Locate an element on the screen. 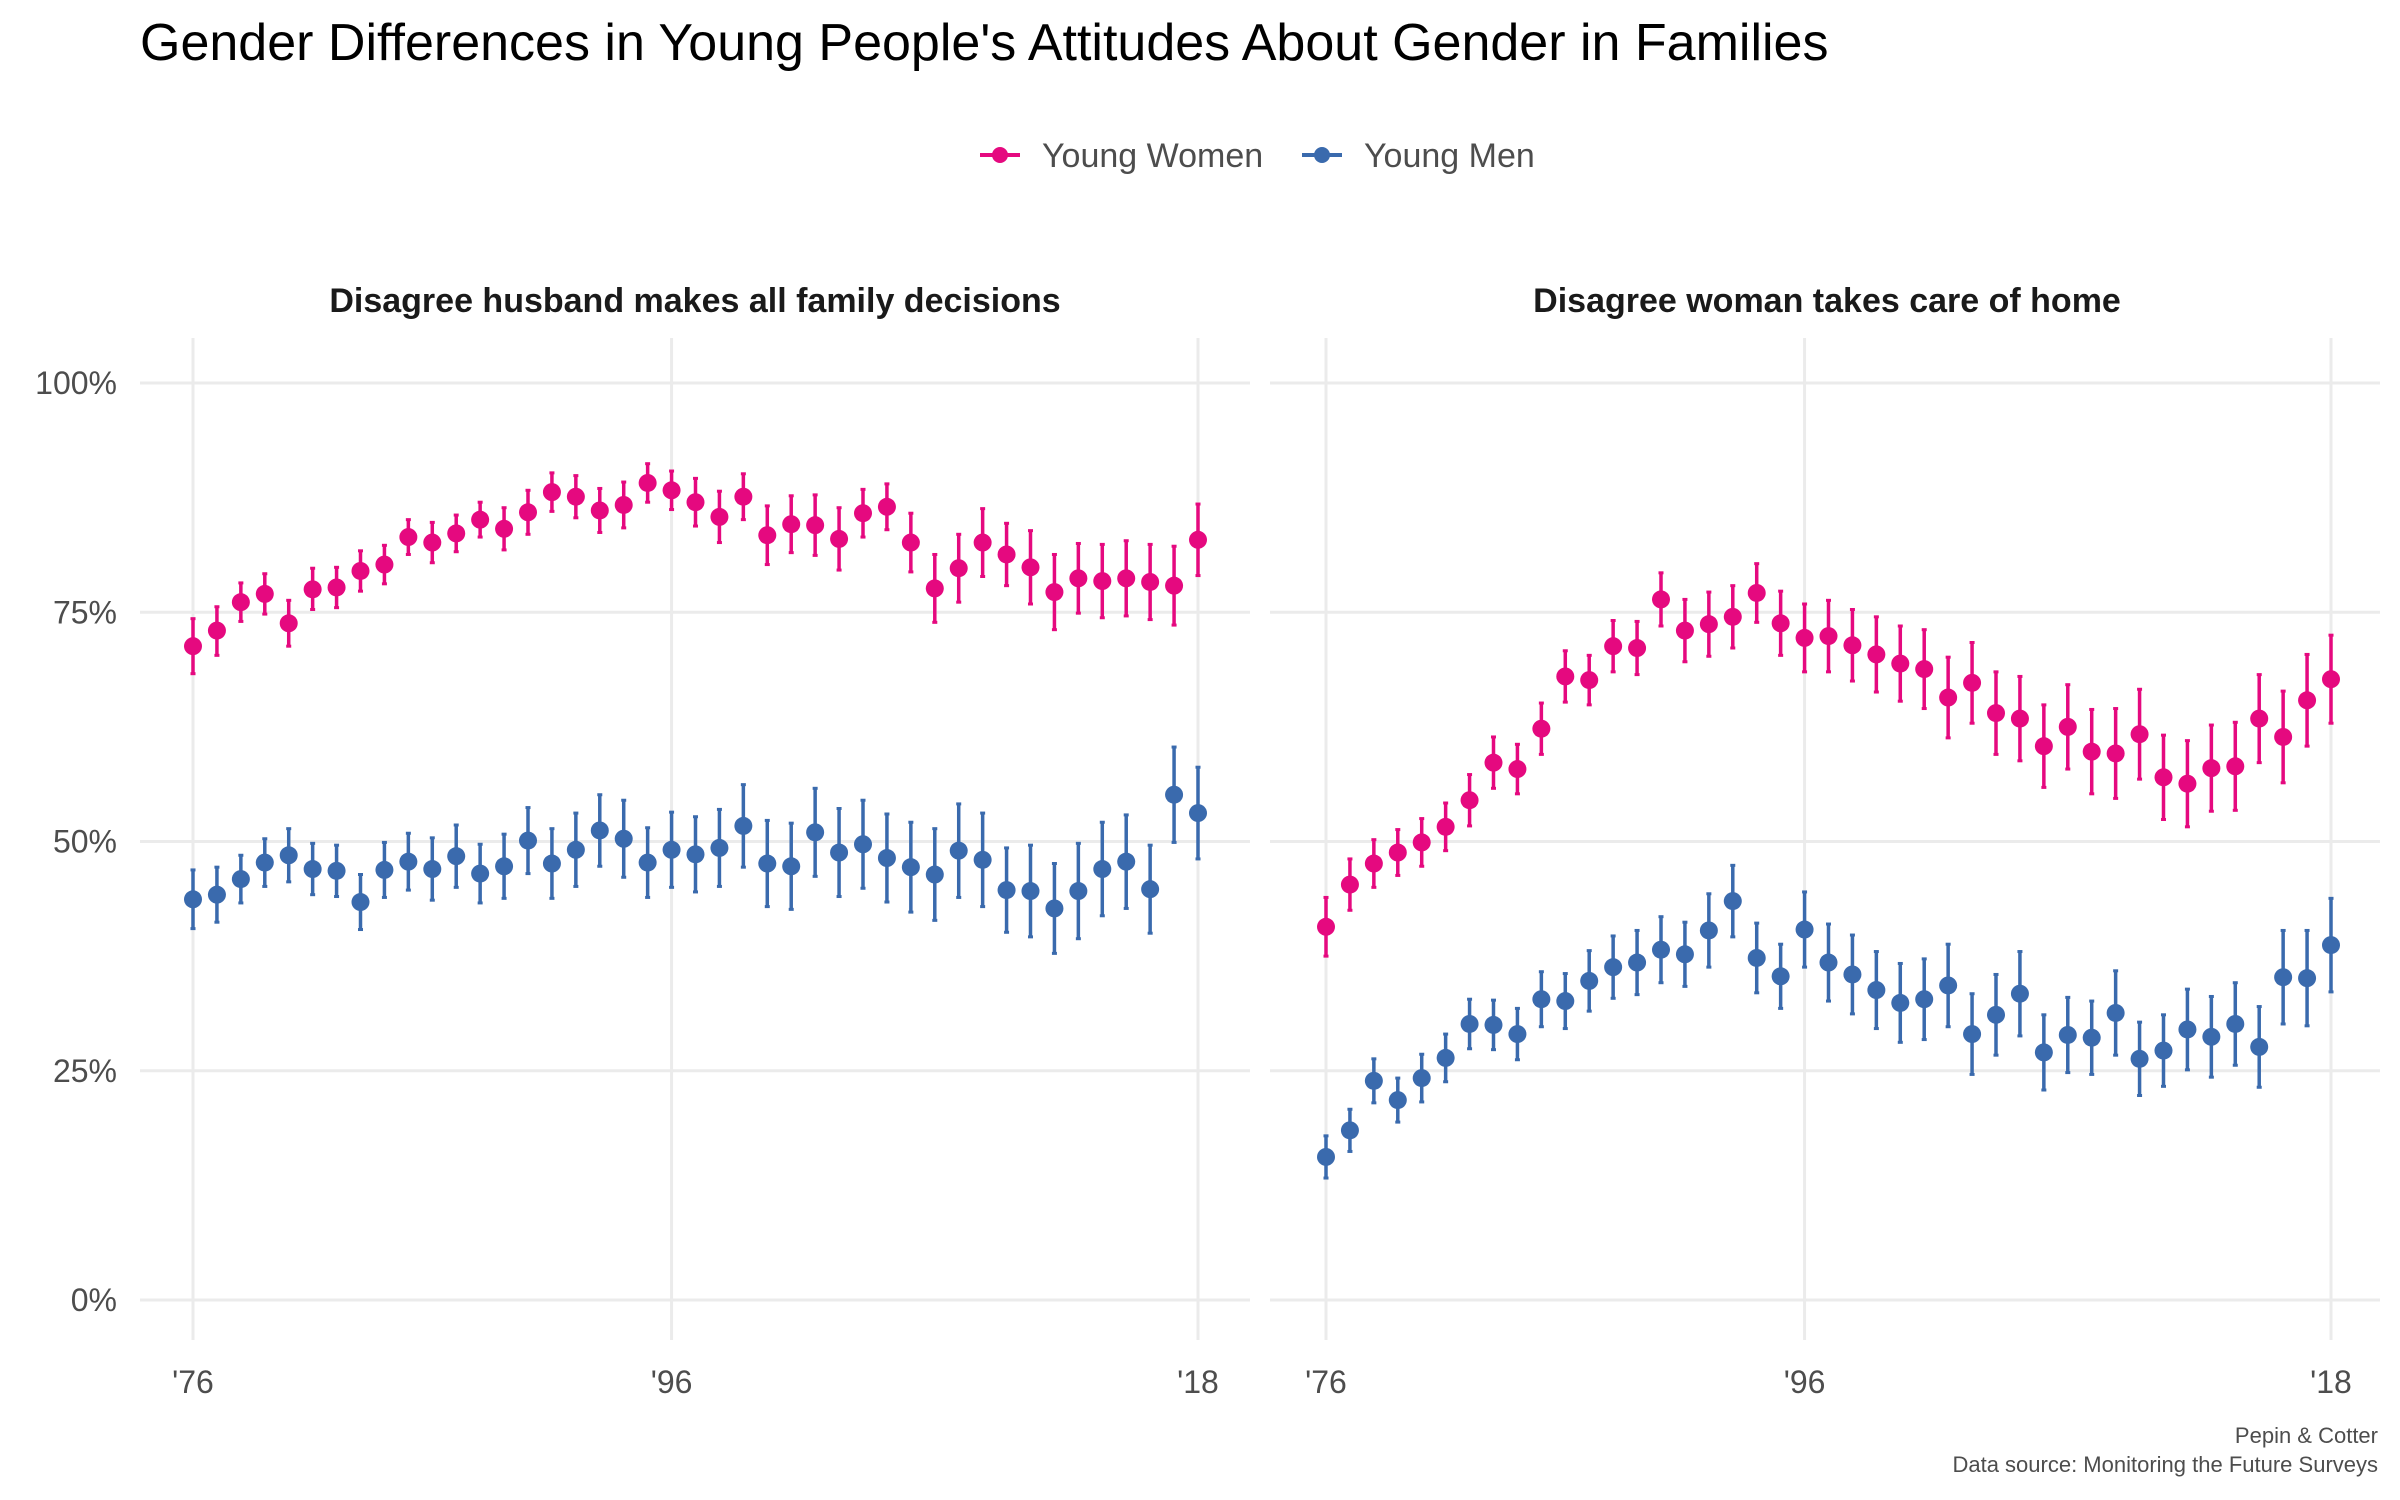 The image size is (2400, 1500). legend: Young Women Young Men is located at coordinates (1257, 156).